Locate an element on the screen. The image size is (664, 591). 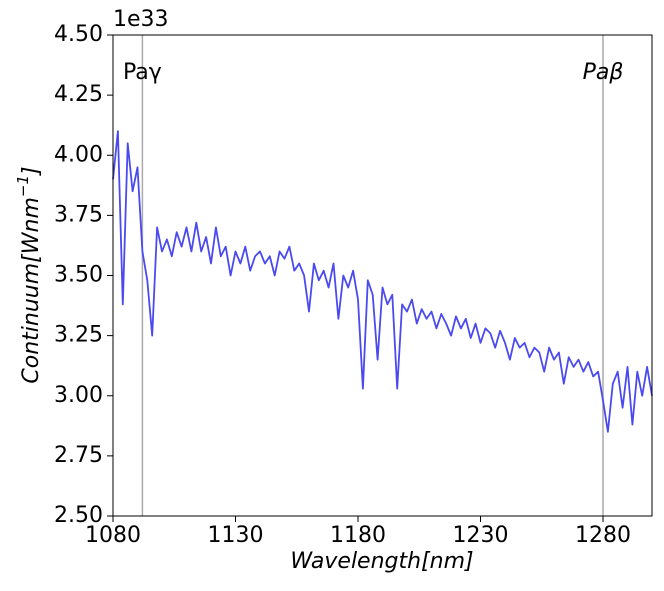
annotation-label: Paβ is located at coordinates (603, 72).